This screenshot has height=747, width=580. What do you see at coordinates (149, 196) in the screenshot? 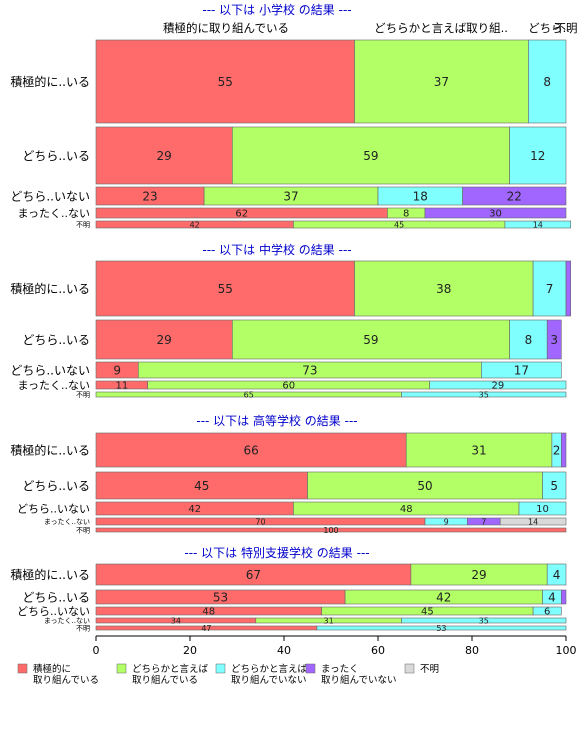
I see `data-label: 23` at bounding box center [149, 196].